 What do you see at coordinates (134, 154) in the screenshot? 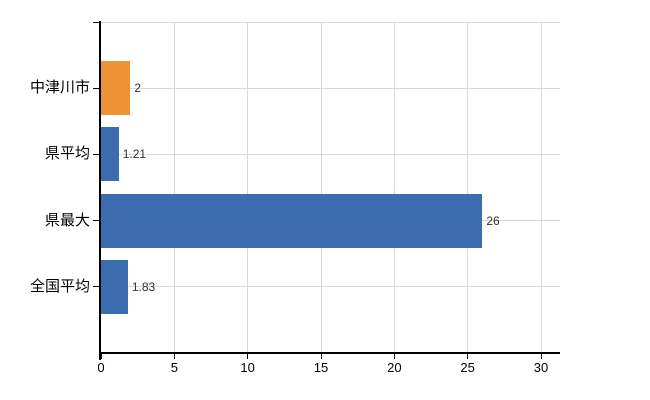
I see `bar-value-label: 1.21` at bounding box center [134, 154].